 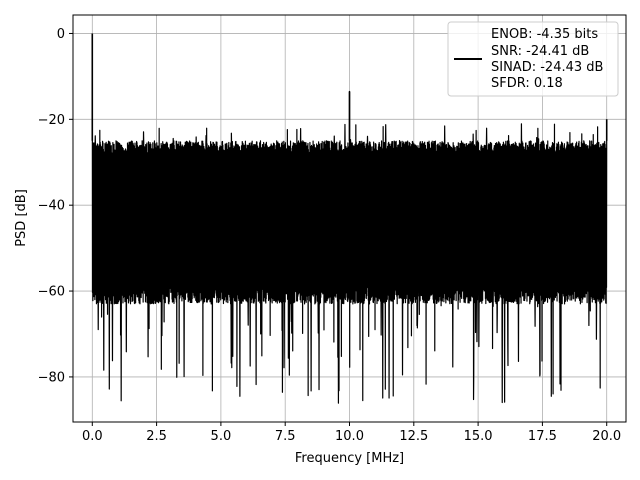 I want to click on x-tick-label: 7.5, so click(x=285, y=436).